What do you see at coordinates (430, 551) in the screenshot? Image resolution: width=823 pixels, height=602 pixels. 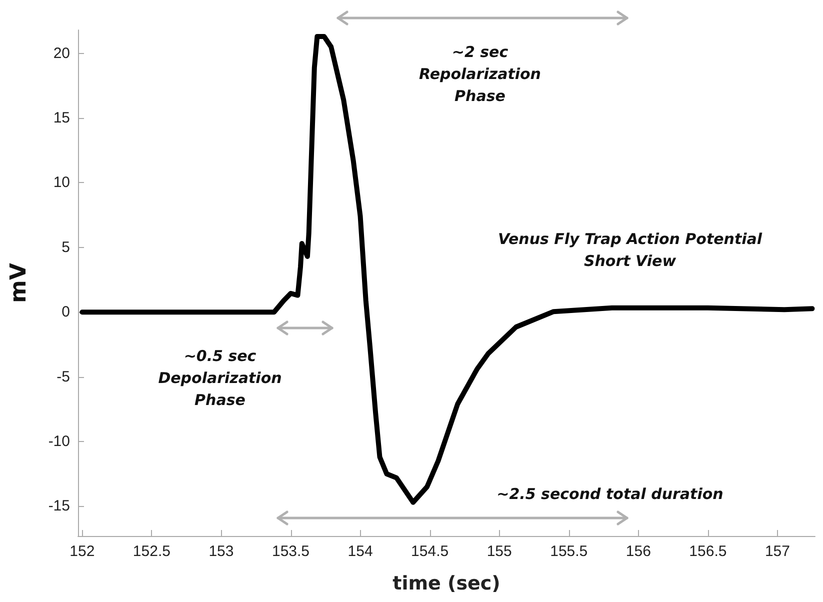 I see `x-tick-label: 154.5` at bounding box center [430, 551].